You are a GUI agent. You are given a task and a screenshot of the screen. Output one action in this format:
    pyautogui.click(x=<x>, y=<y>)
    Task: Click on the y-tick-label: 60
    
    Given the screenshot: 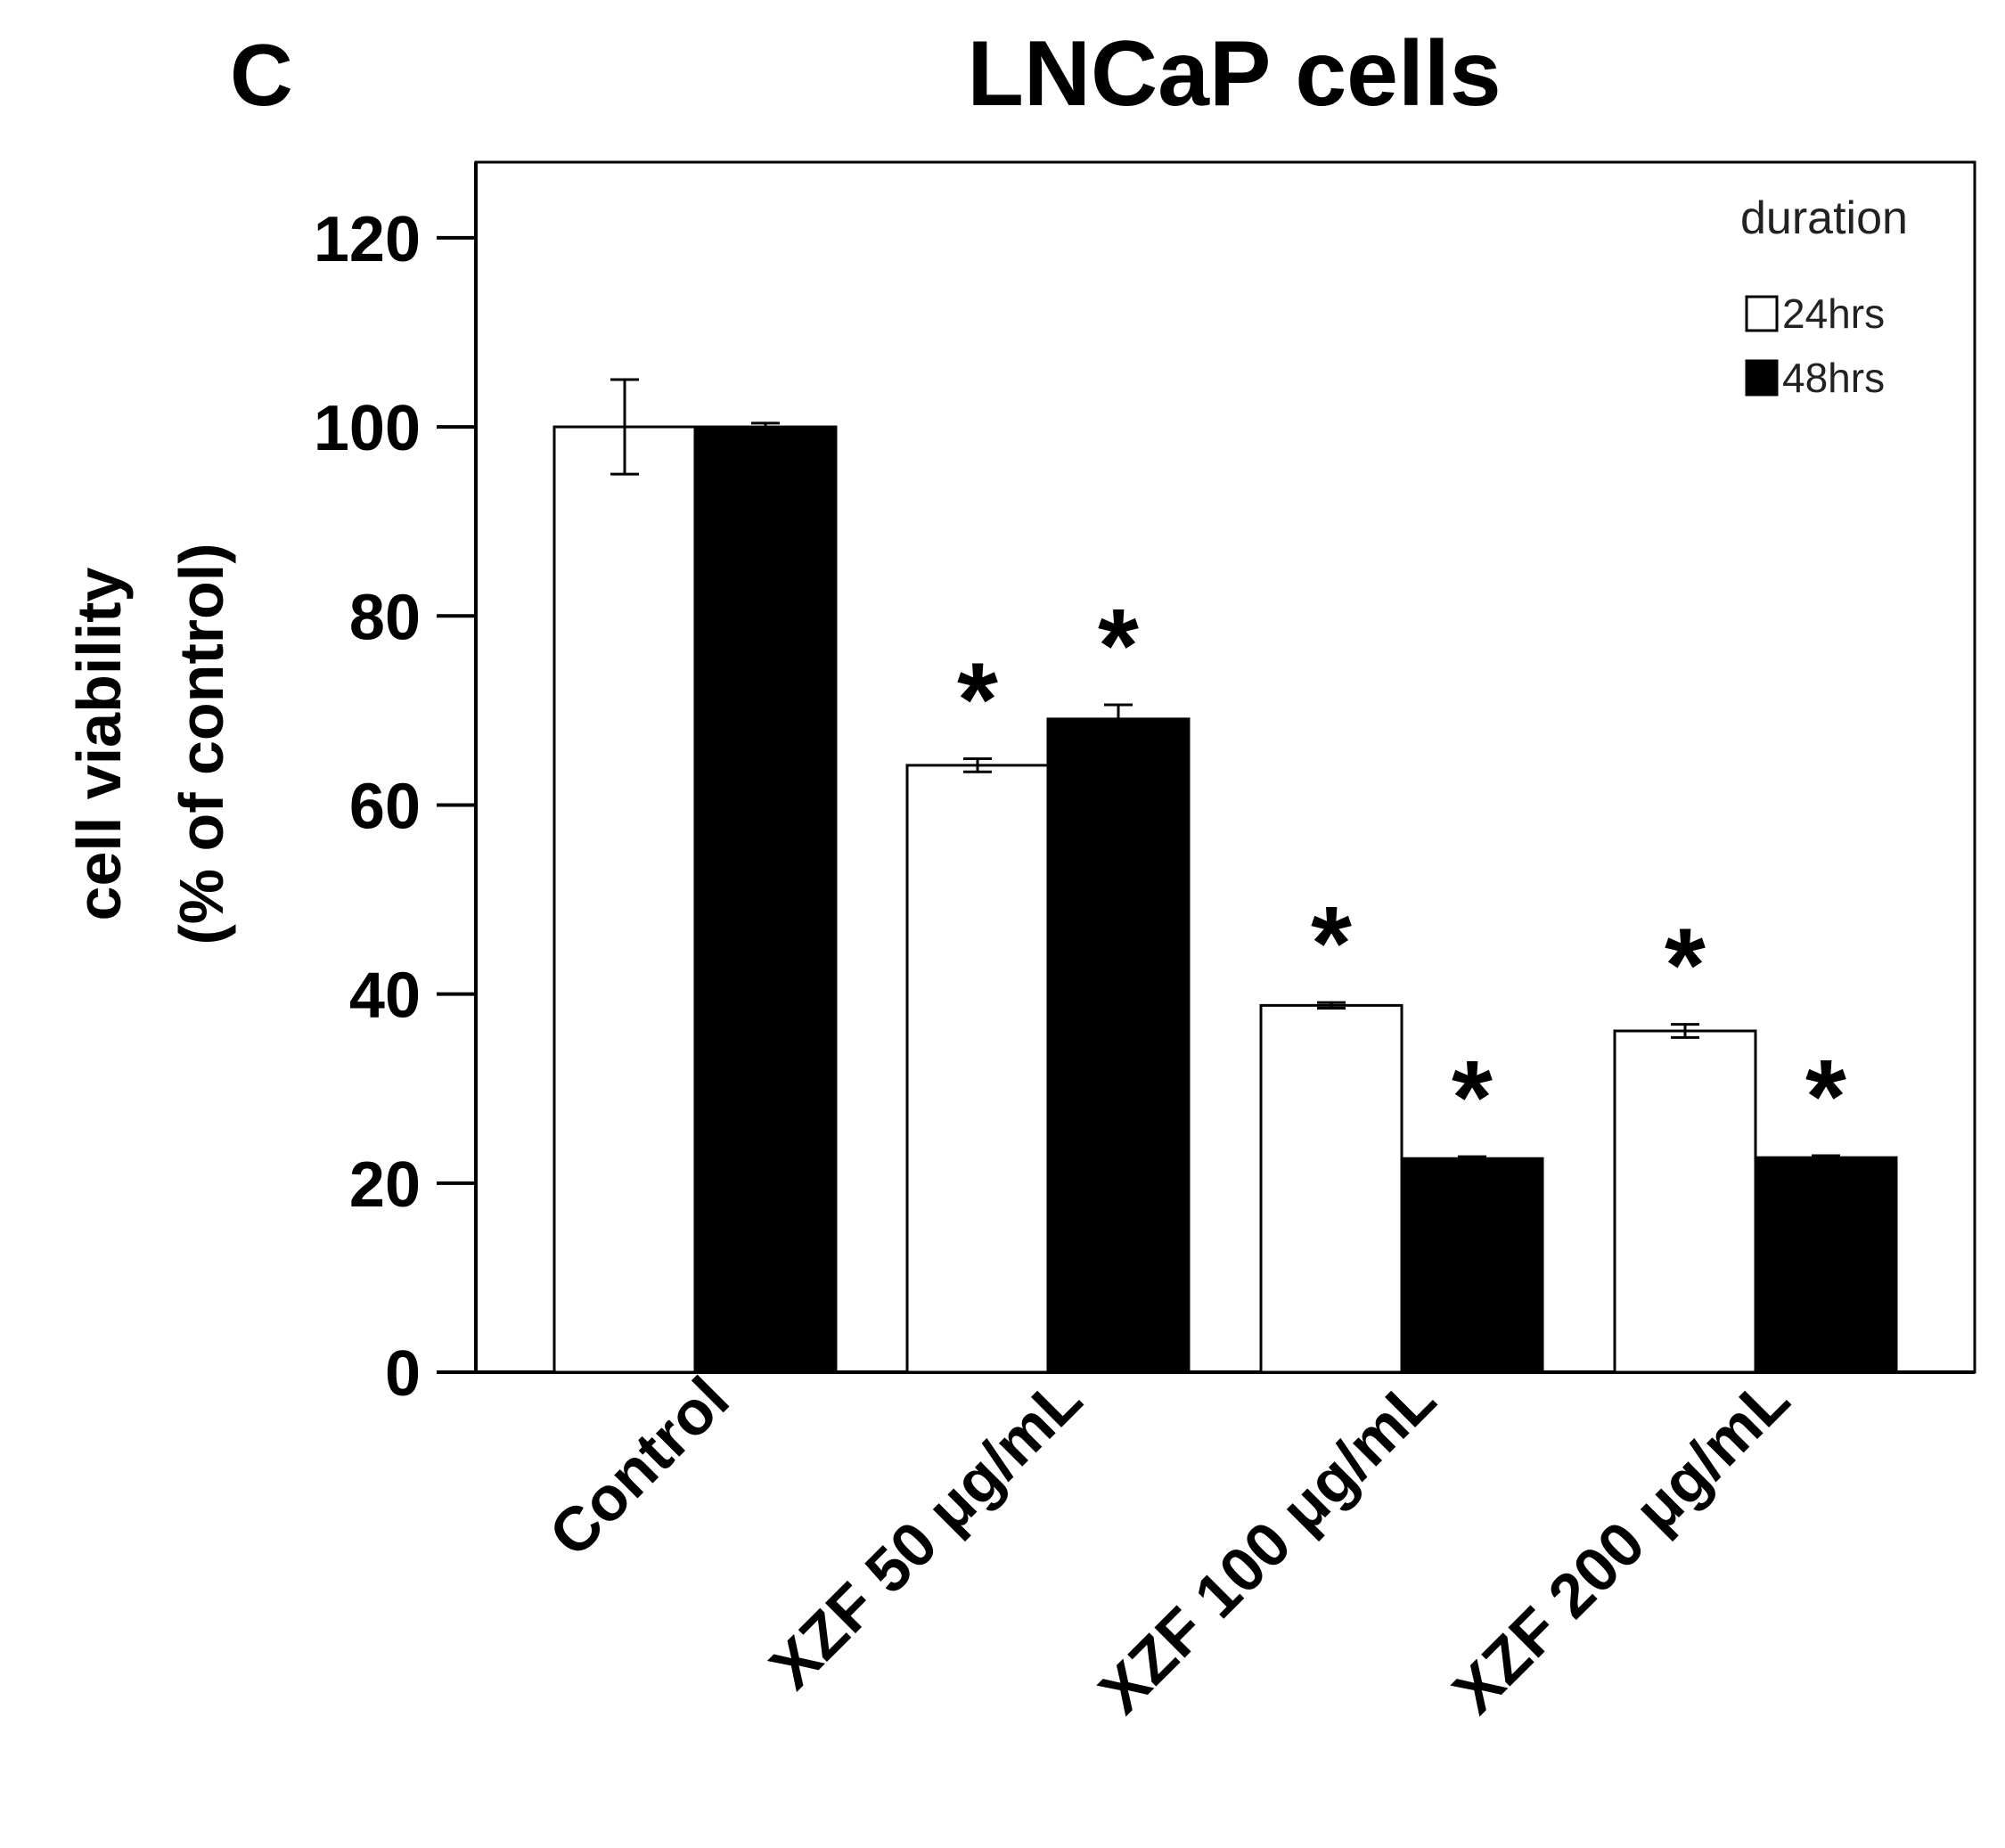 What is the action you would take?
    pyautogui.click(x=385, y=807)
    